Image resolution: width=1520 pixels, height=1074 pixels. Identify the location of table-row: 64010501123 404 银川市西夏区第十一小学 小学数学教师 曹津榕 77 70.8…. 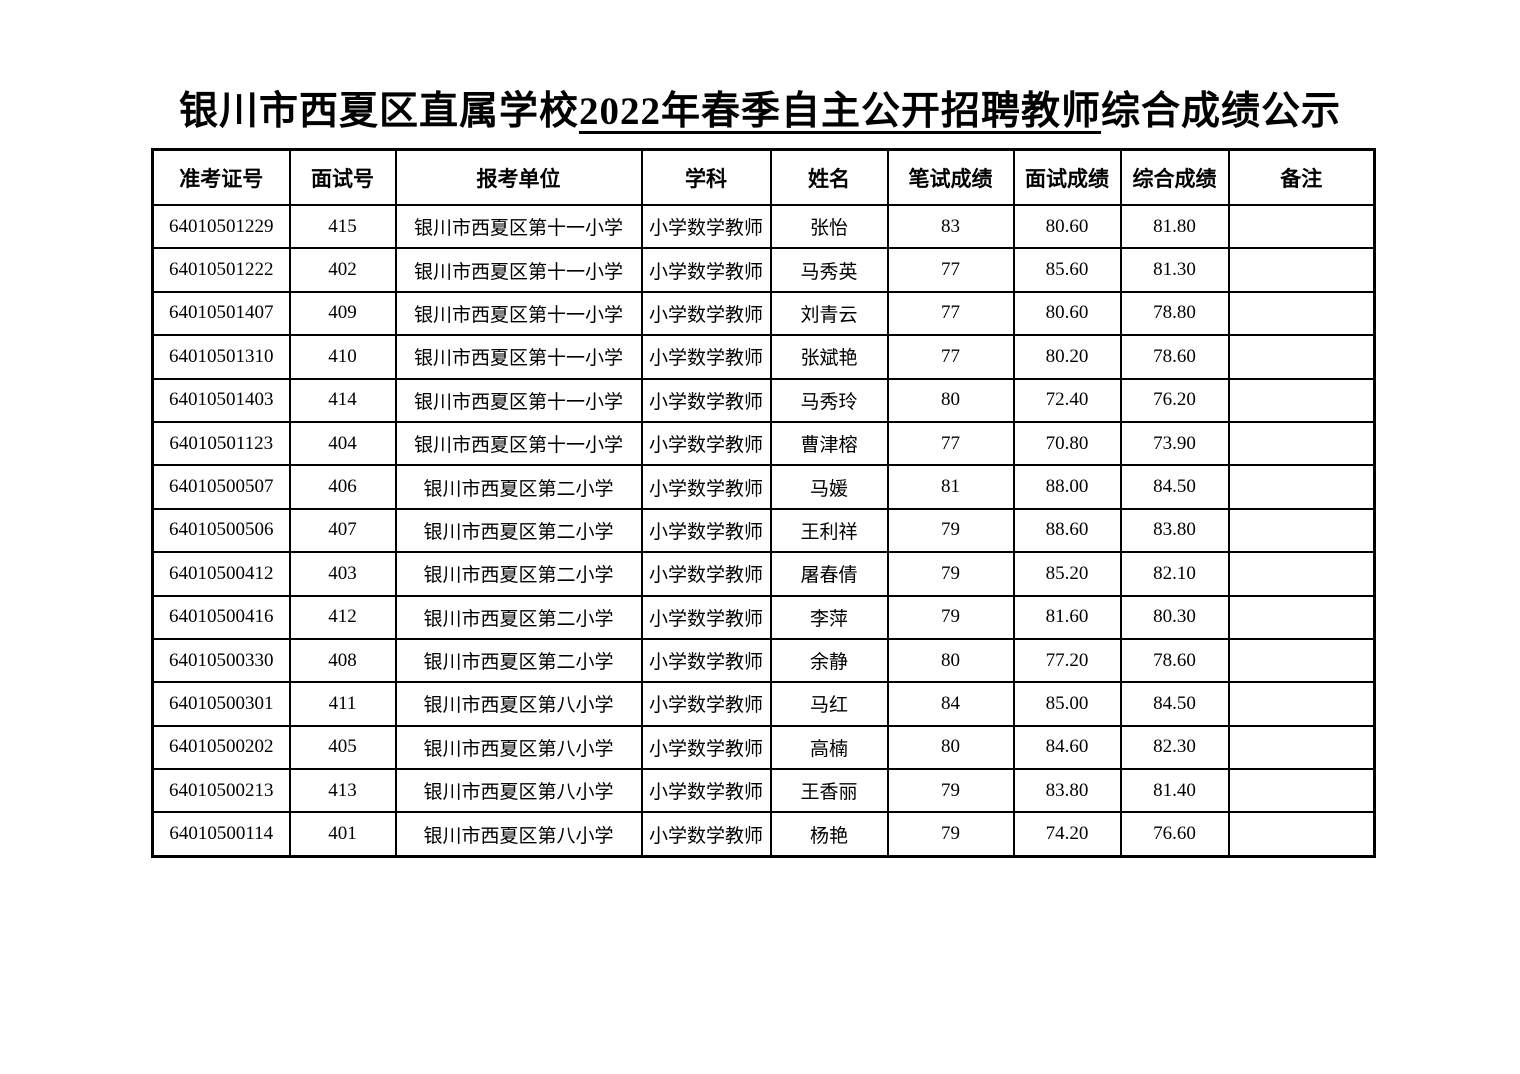
(763, 443).